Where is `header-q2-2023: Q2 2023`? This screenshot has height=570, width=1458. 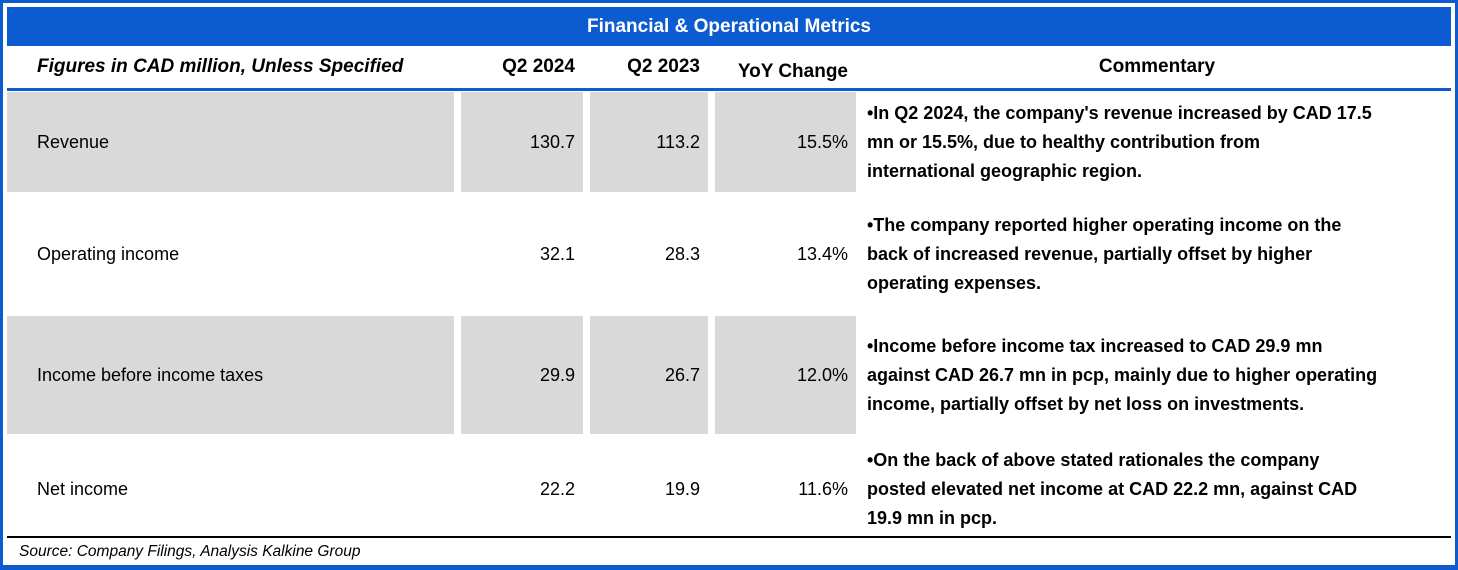
header-q2-2023: Q2 2023 is located at coordinates (663, 66).